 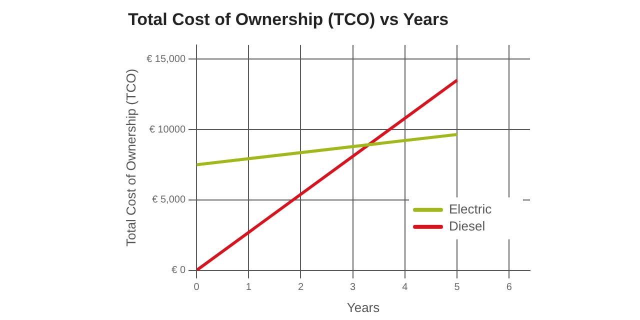 What do you see at coordinates (405, 288) in the screenshot?
I see `x-tick-label: 4` at bounding box center [405, 288].